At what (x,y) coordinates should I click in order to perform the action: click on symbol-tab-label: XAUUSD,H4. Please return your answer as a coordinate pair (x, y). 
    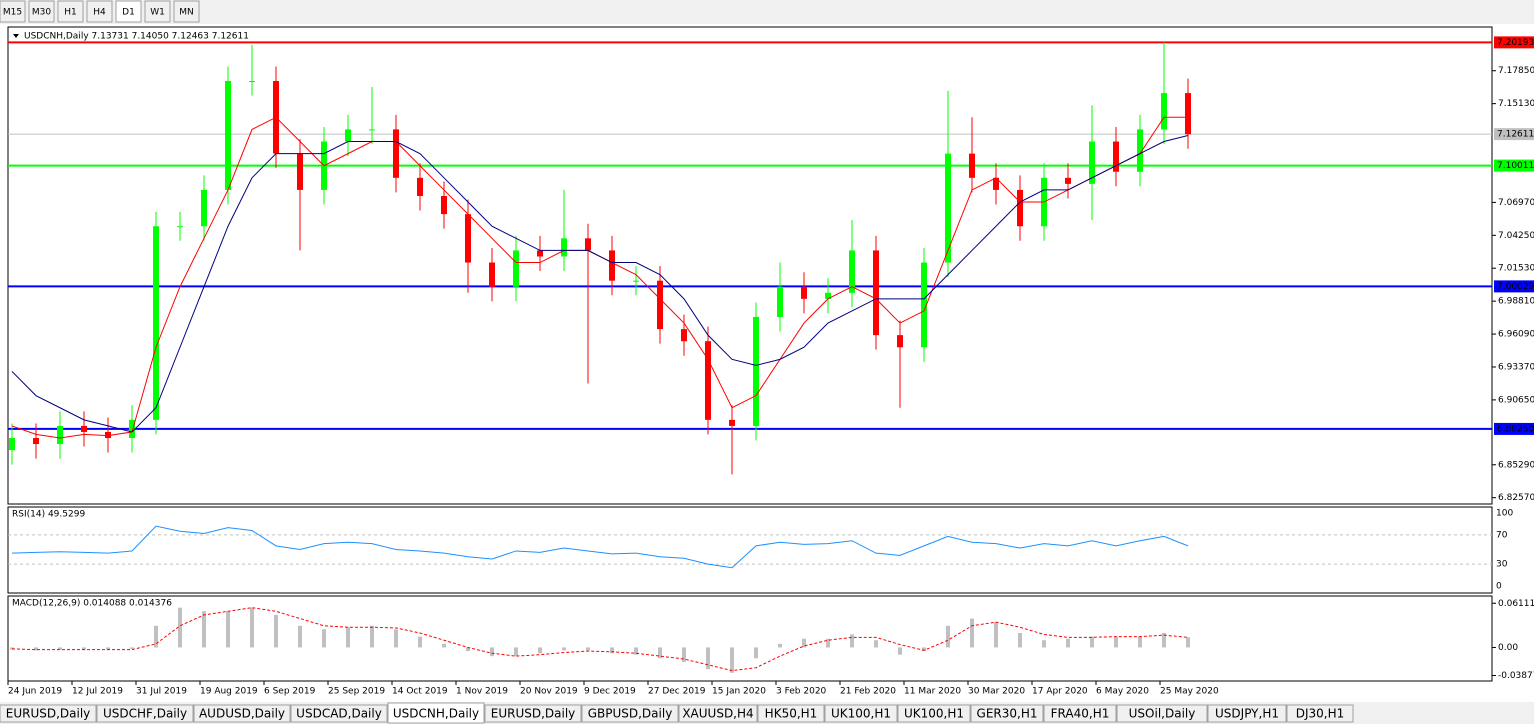
    Looking at the image, I should click on (717, 714).